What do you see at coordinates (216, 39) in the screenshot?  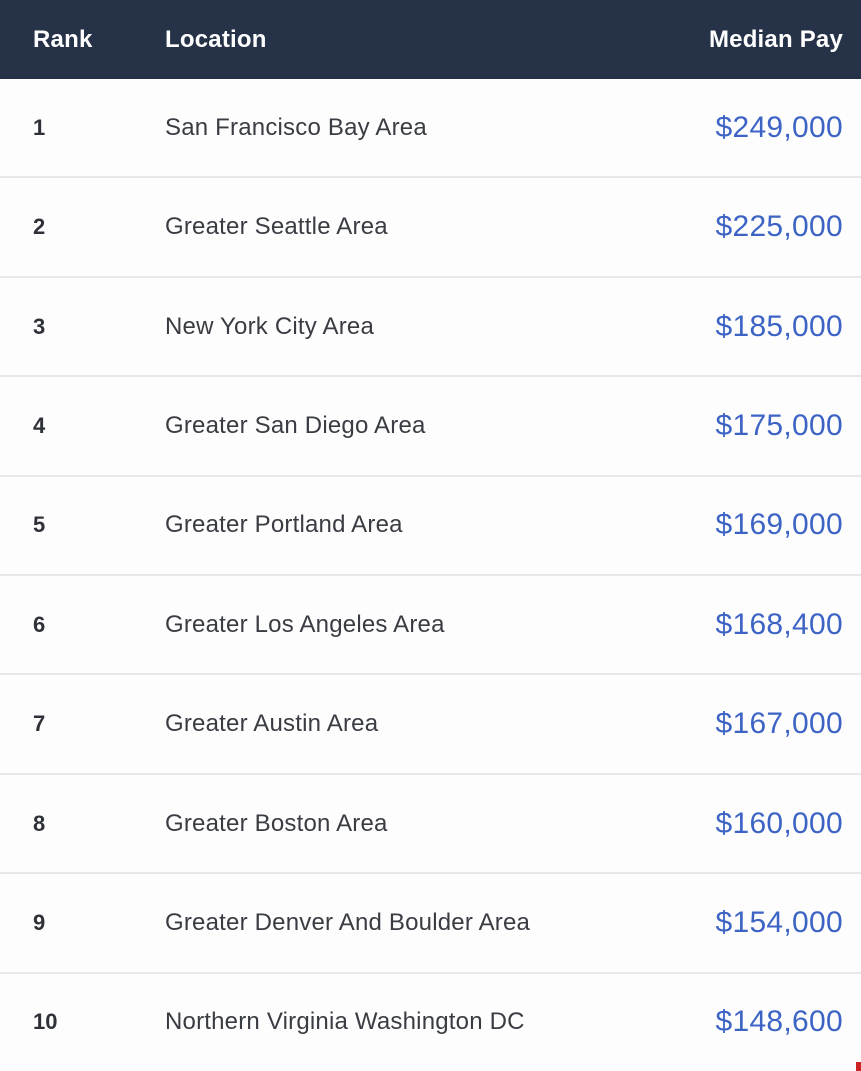 I see `column-header-location: Location` at bounding box center [216, 39].